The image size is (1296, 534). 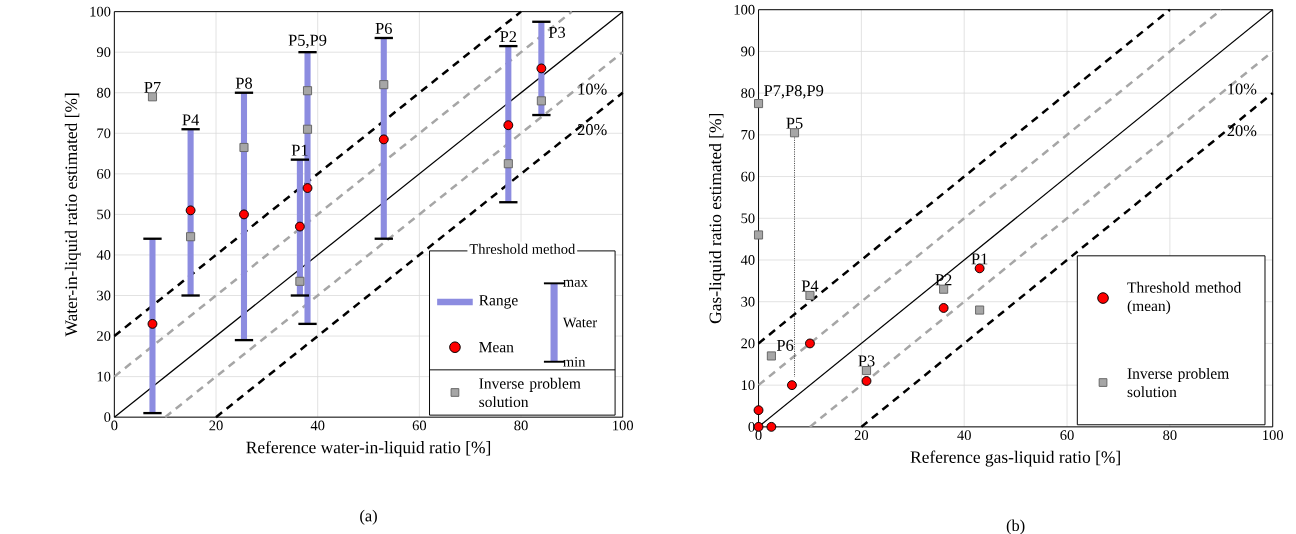 What do you see at coordinates (574, 362) in the screenshot?
I see `annotation: min` at bounding box center [574, 362].